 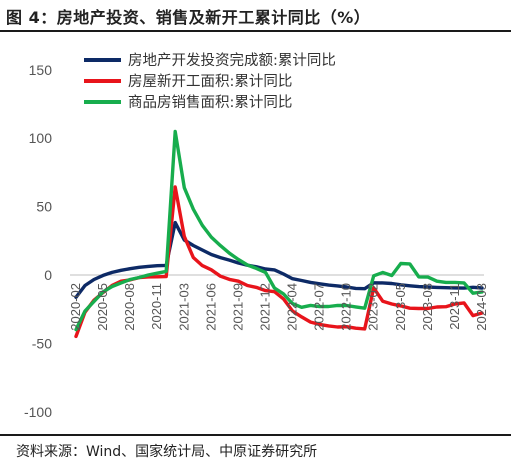 What do you see at coordinates (232, 60) in the screenshot?
I see `legend-label: 房地产开发投资完成额:累计同比` at bounding box center [232, 60].